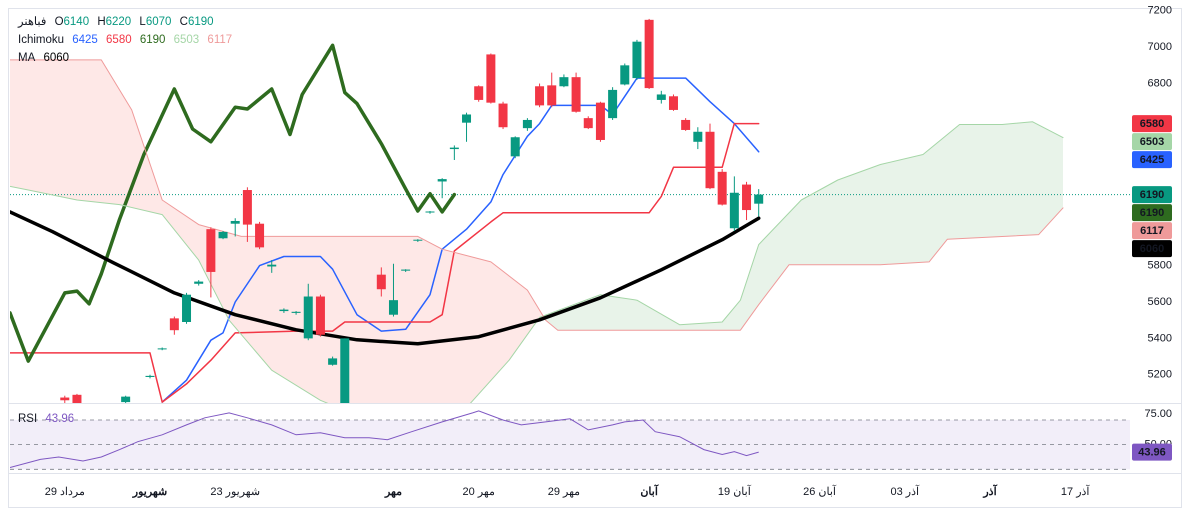 This screenshot has width=1191, height=515. Describe the element at coordinates (28, 419) in the screenshot. I see `indicator-name: RSI` at that location.